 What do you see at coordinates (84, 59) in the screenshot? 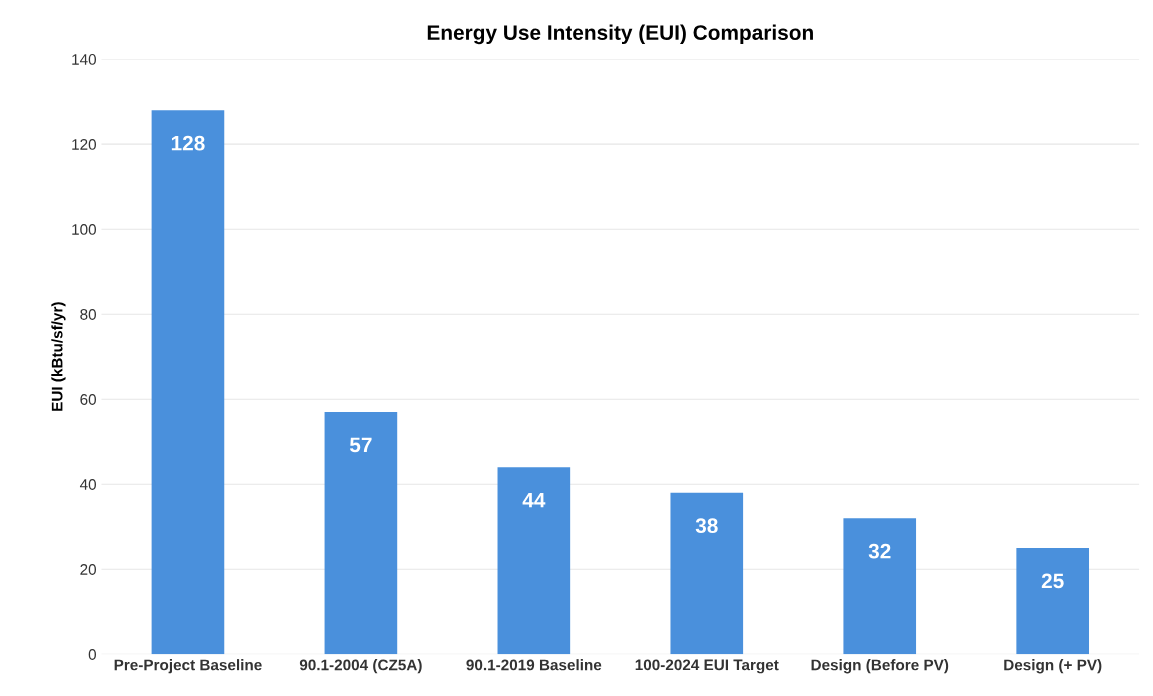
I see `y-tick-label: 140` at bounding box center [84, 59].